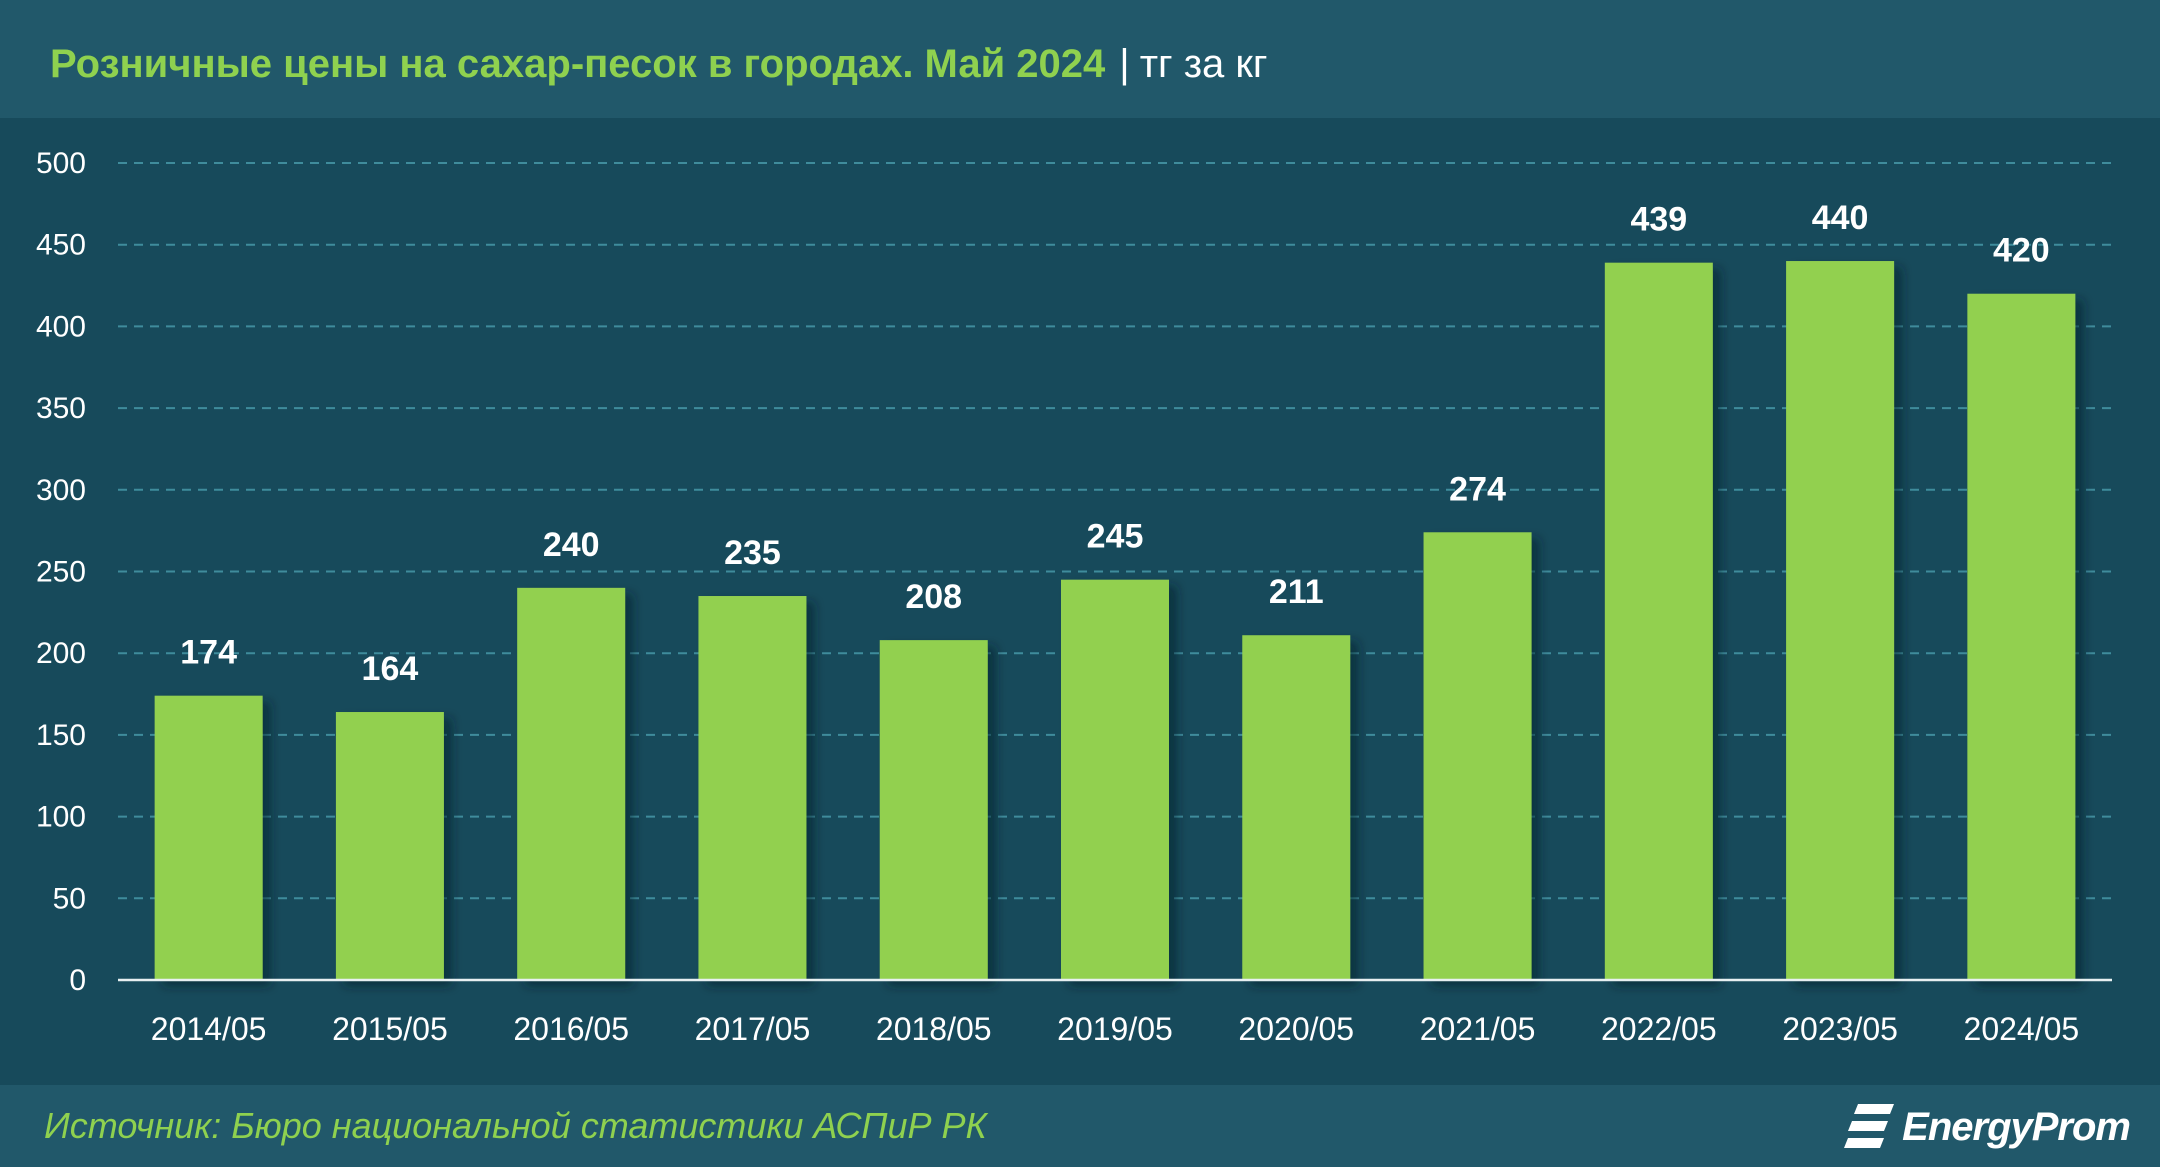  What do you see at coordinates (61, 408) in the screenshot?
I see `y-tick-label: 350` at bounding box center [61, 408].